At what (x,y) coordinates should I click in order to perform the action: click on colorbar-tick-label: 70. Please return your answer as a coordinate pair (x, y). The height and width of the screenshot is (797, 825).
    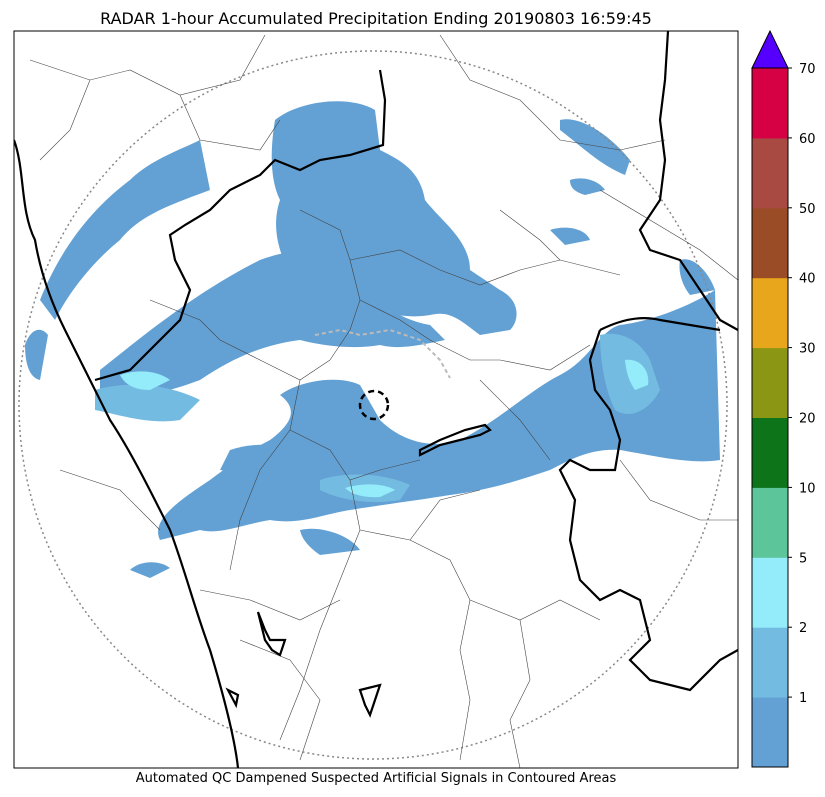
    Looking at the image, I should click on (807, 69).